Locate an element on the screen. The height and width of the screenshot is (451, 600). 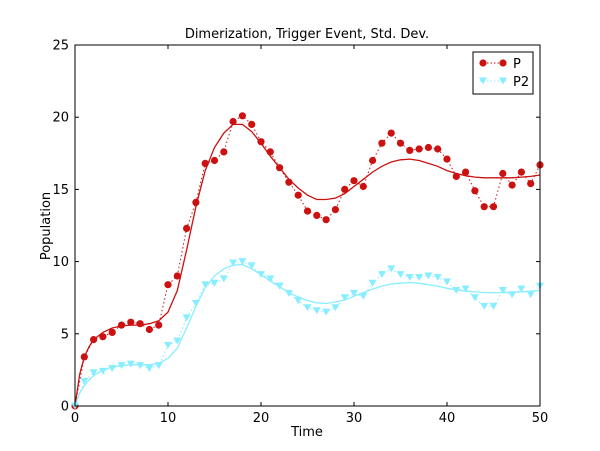
y-tick-label: 10 is located at coordinates (60, 262).